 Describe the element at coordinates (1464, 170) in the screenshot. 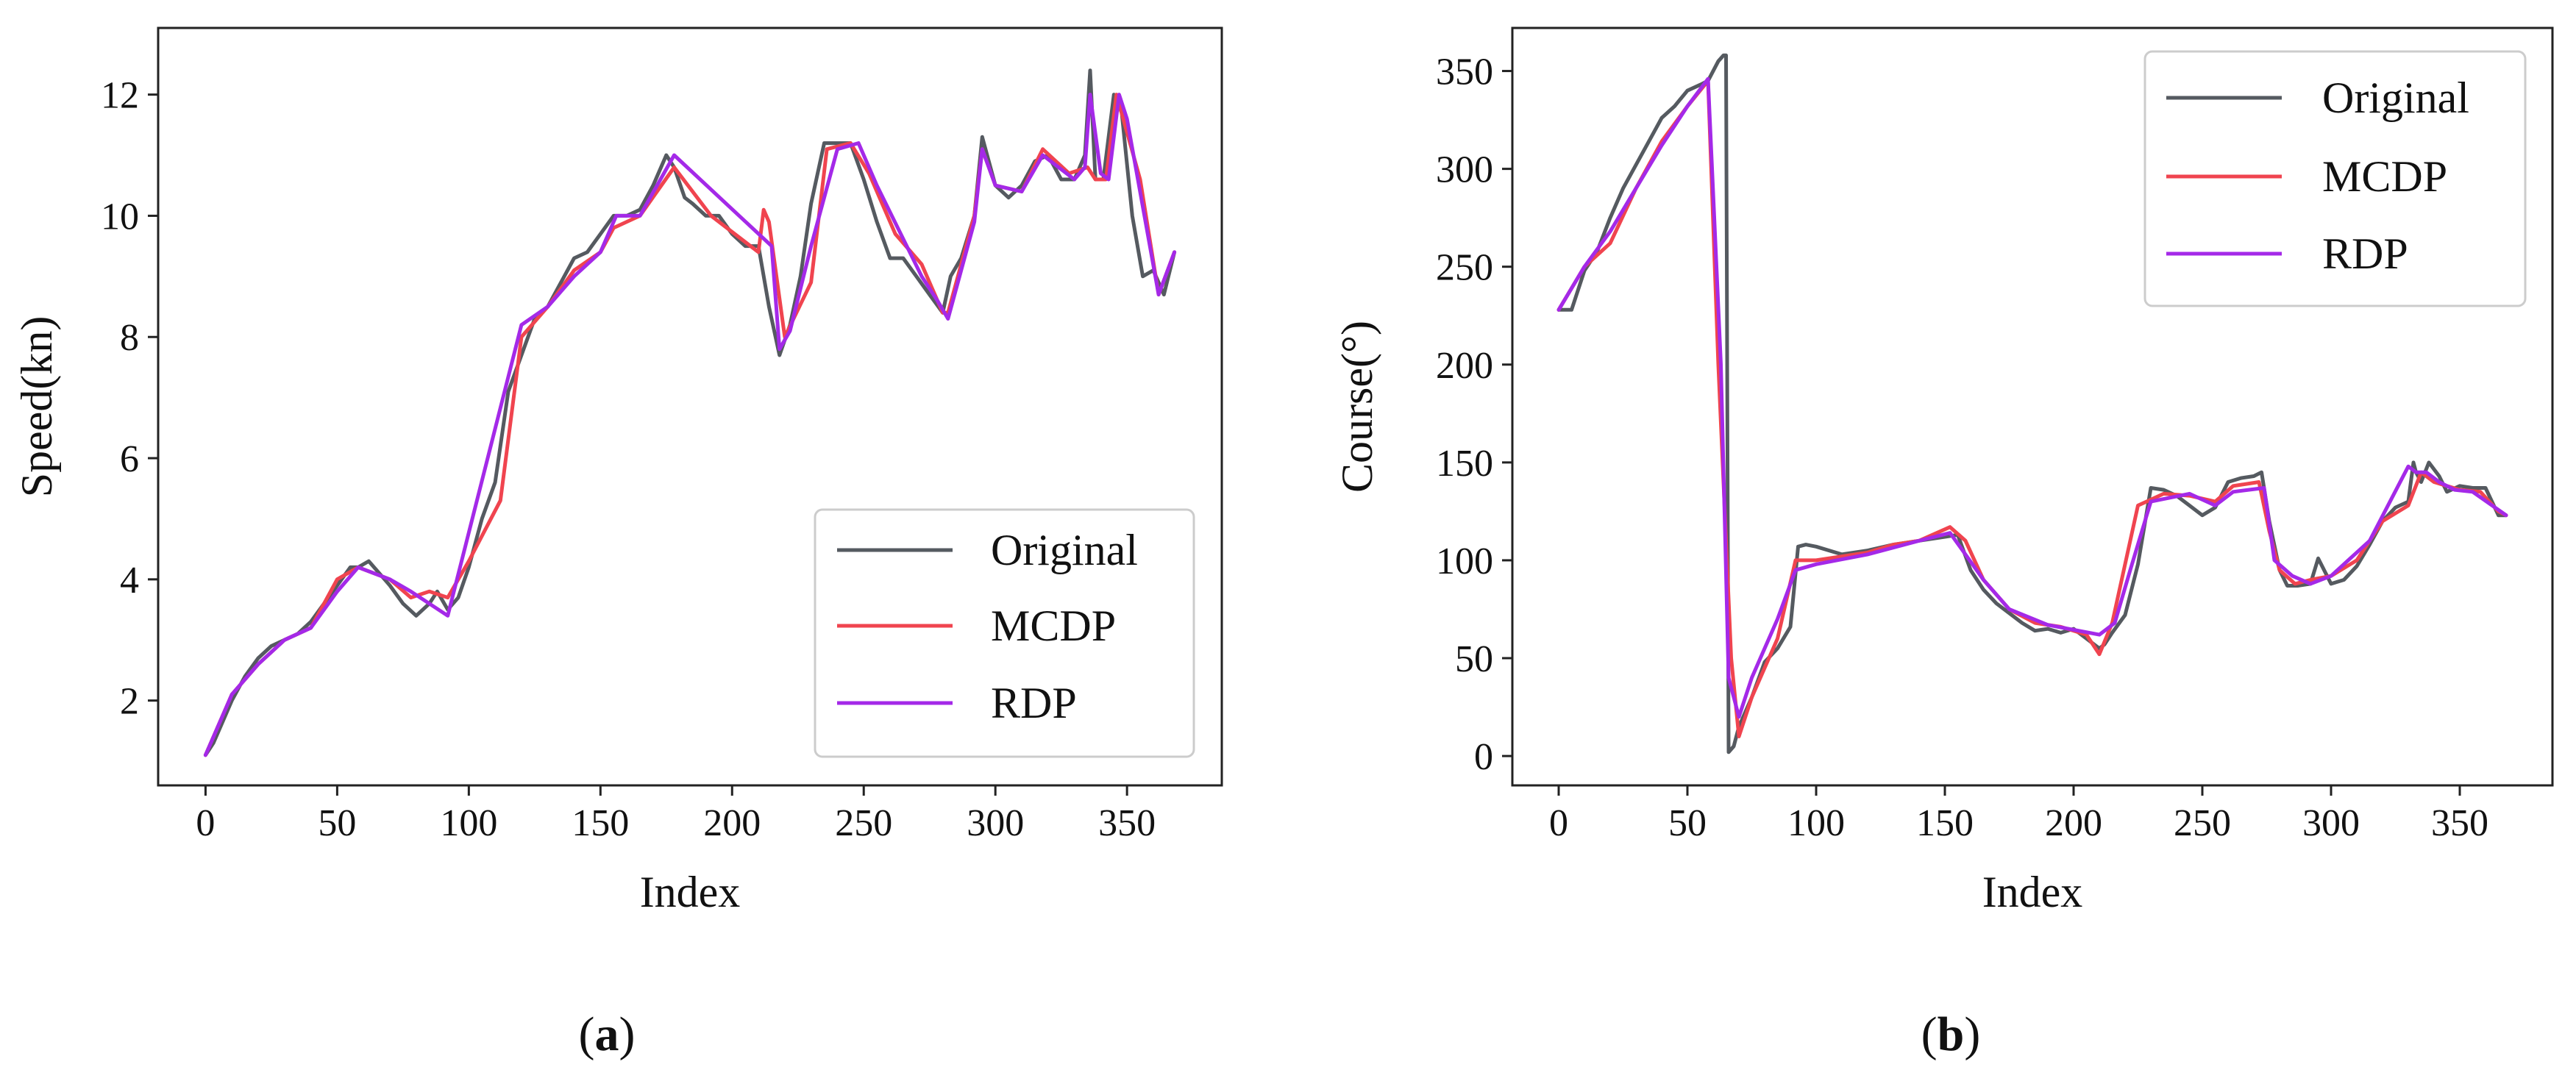

I see `y-tick-label: 300` at that location.